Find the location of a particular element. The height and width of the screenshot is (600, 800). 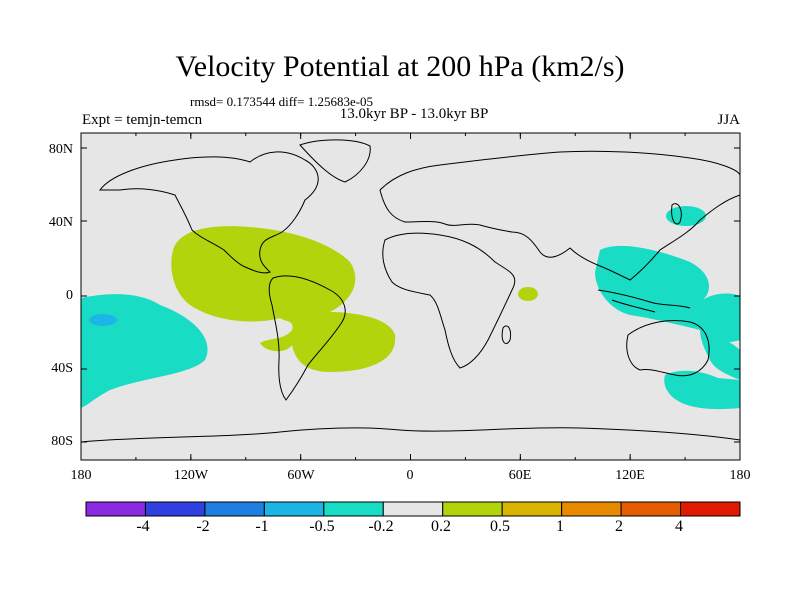

colorbar-label: 1 is located at coordinates (560, 526).